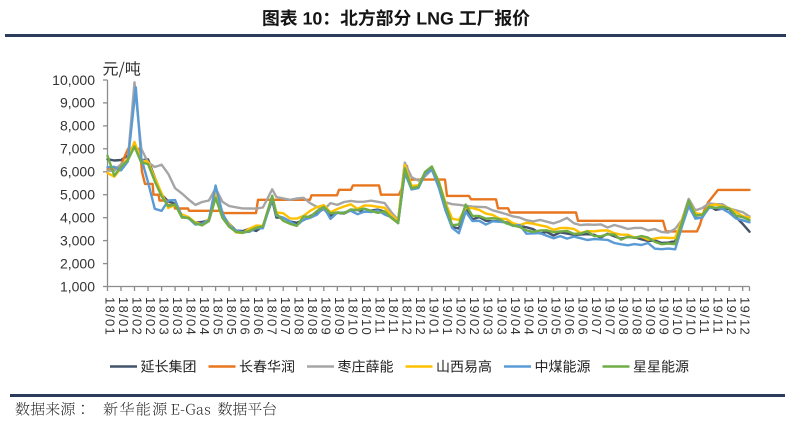 This screenshot has height=424, width=792. I want to click on svg-text: 2,000, so click(77, 263).